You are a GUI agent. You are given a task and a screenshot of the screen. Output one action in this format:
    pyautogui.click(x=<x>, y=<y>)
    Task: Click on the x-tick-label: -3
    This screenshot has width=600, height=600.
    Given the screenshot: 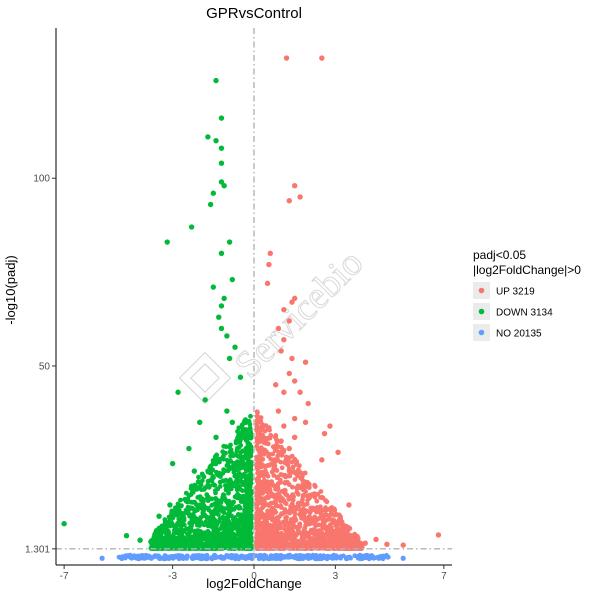 What is the action you would take?
    pyautogui.click(x=172, y=576)
    